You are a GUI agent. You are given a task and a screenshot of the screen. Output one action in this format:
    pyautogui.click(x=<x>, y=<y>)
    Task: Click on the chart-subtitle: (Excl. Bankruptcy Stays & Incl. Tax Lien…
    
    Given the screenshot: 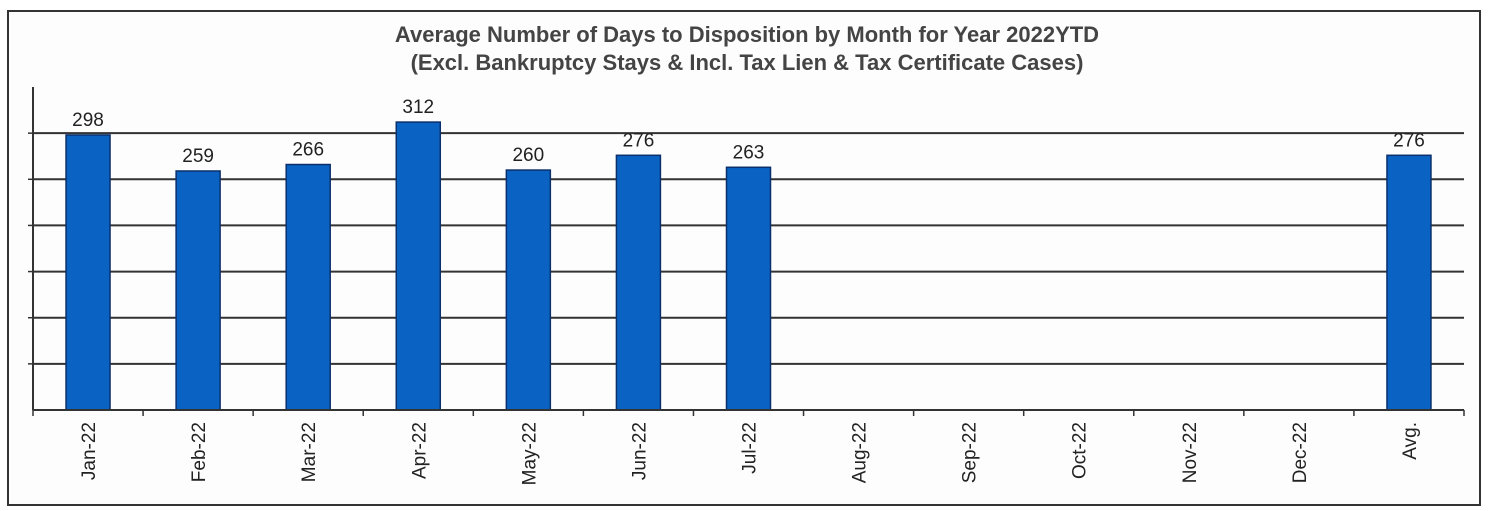 What is the action you would take?
    pyautogui.click(x=747, y=62)
    